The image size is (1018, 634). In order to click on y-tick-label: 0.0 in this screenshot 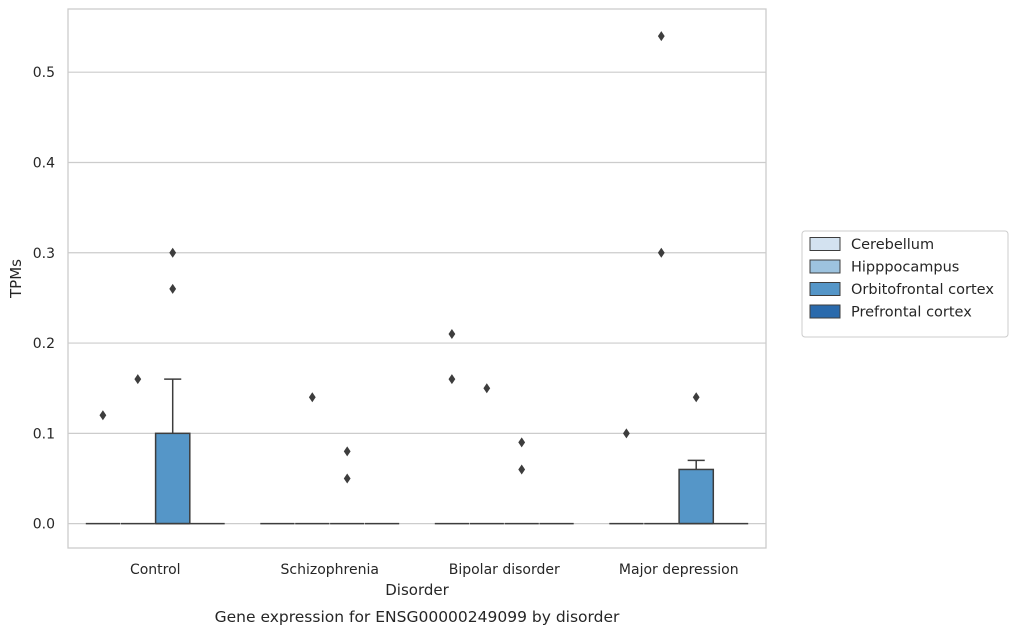, I will do `click(44, 525)`.